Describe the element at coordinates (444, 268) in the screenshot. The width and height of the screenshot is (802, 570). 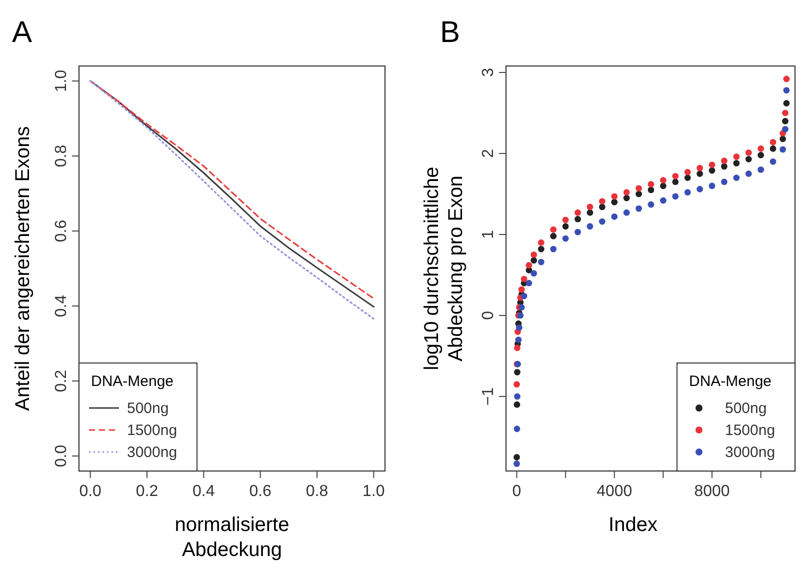
I see `y-axis-title: log10 durchschnittliche Abdeckung pro Exon` at that location.